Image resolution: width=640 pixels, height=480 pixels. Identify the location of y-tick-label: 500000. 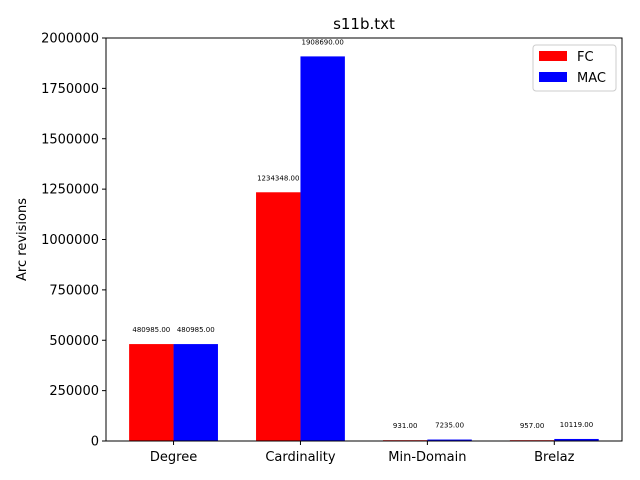
(74, 341).